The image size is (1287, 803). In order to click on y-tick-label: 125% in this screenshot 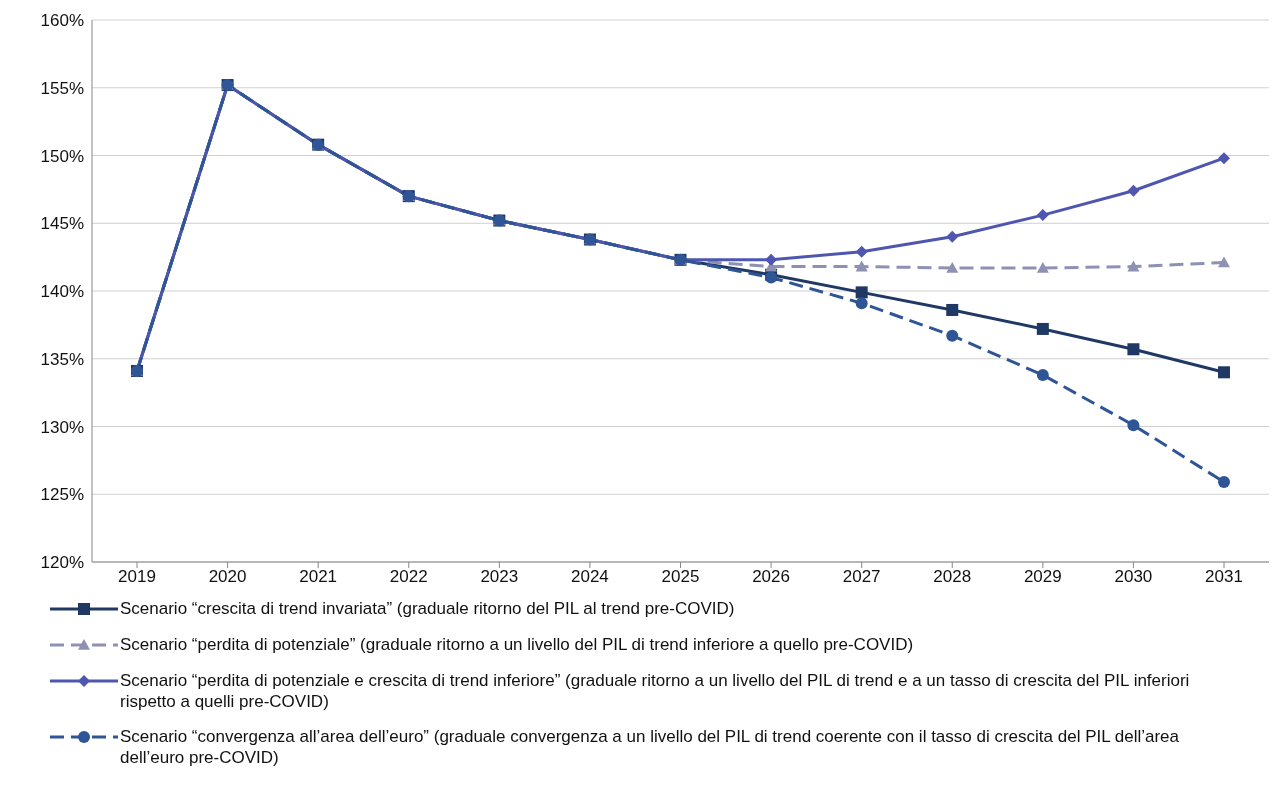, I will do `click(62, 495)`.